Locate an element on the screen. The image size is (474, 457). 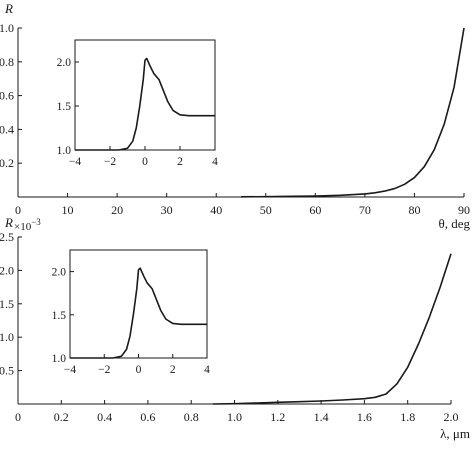
top-y-tick-label: 0.8 is located at coordinates (7, 62).